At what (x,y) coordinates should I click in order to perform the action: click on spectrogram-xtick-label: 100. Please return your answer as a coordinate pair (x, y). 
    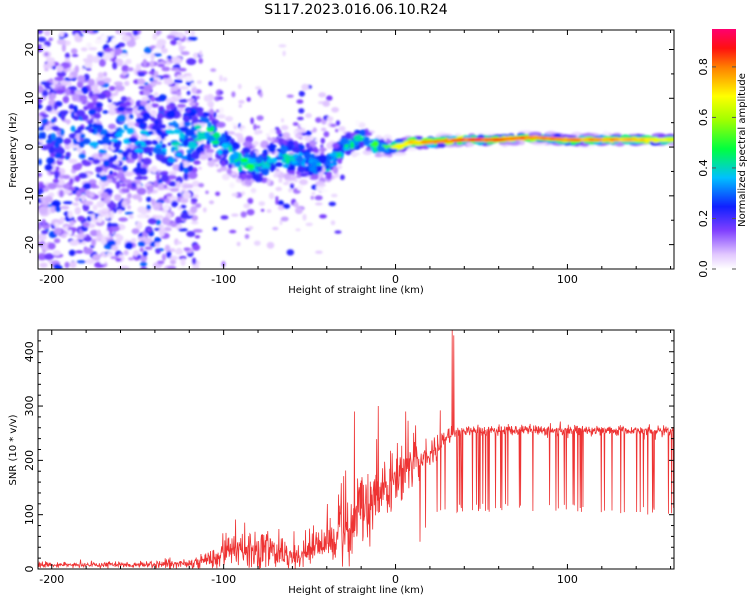
    Looking at the image, I should click on (567, 279).